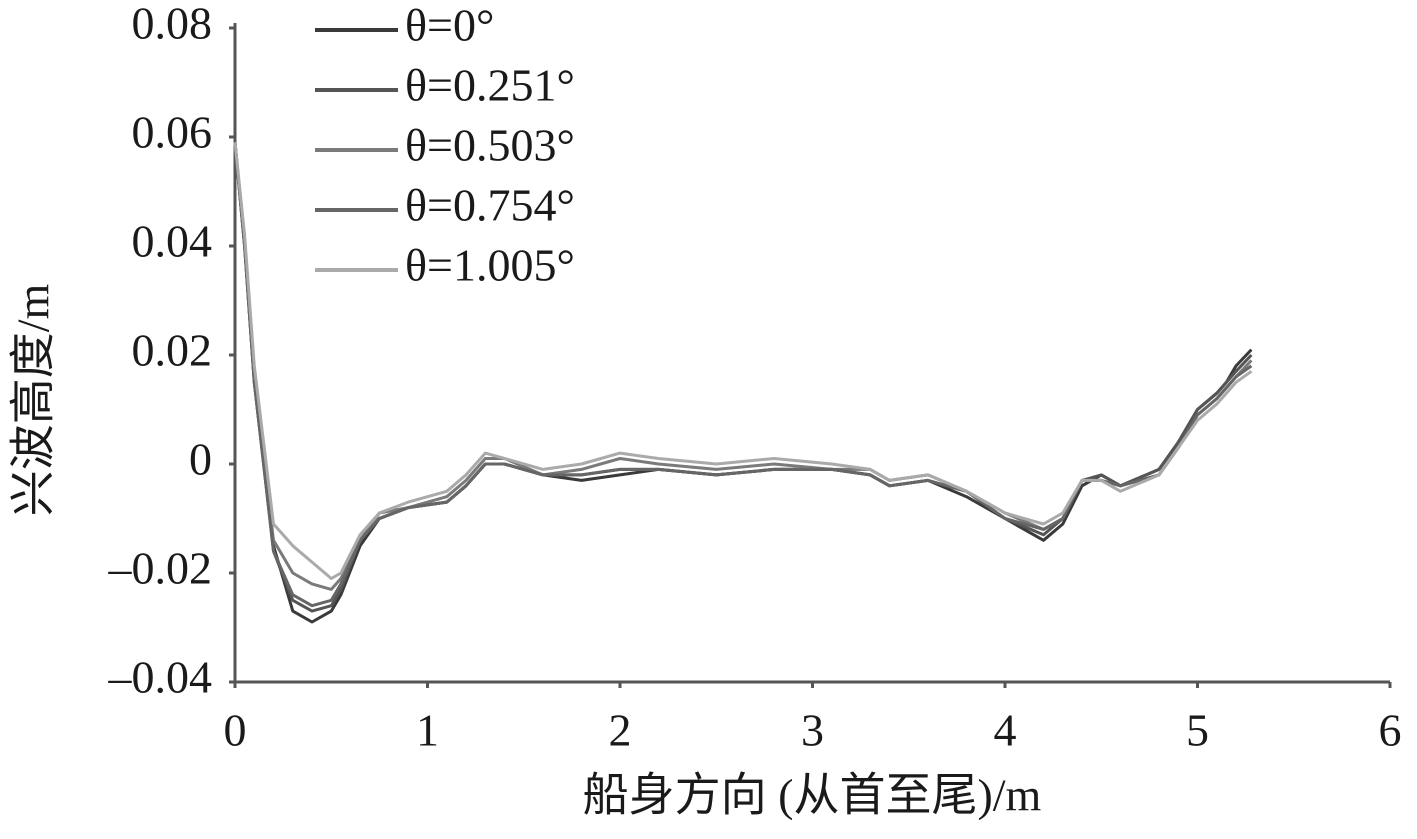 Image resolution: width=1417 pixels, height=839 pixels. I want to click on legend-label: θ=0.251°, so click(490, 85).